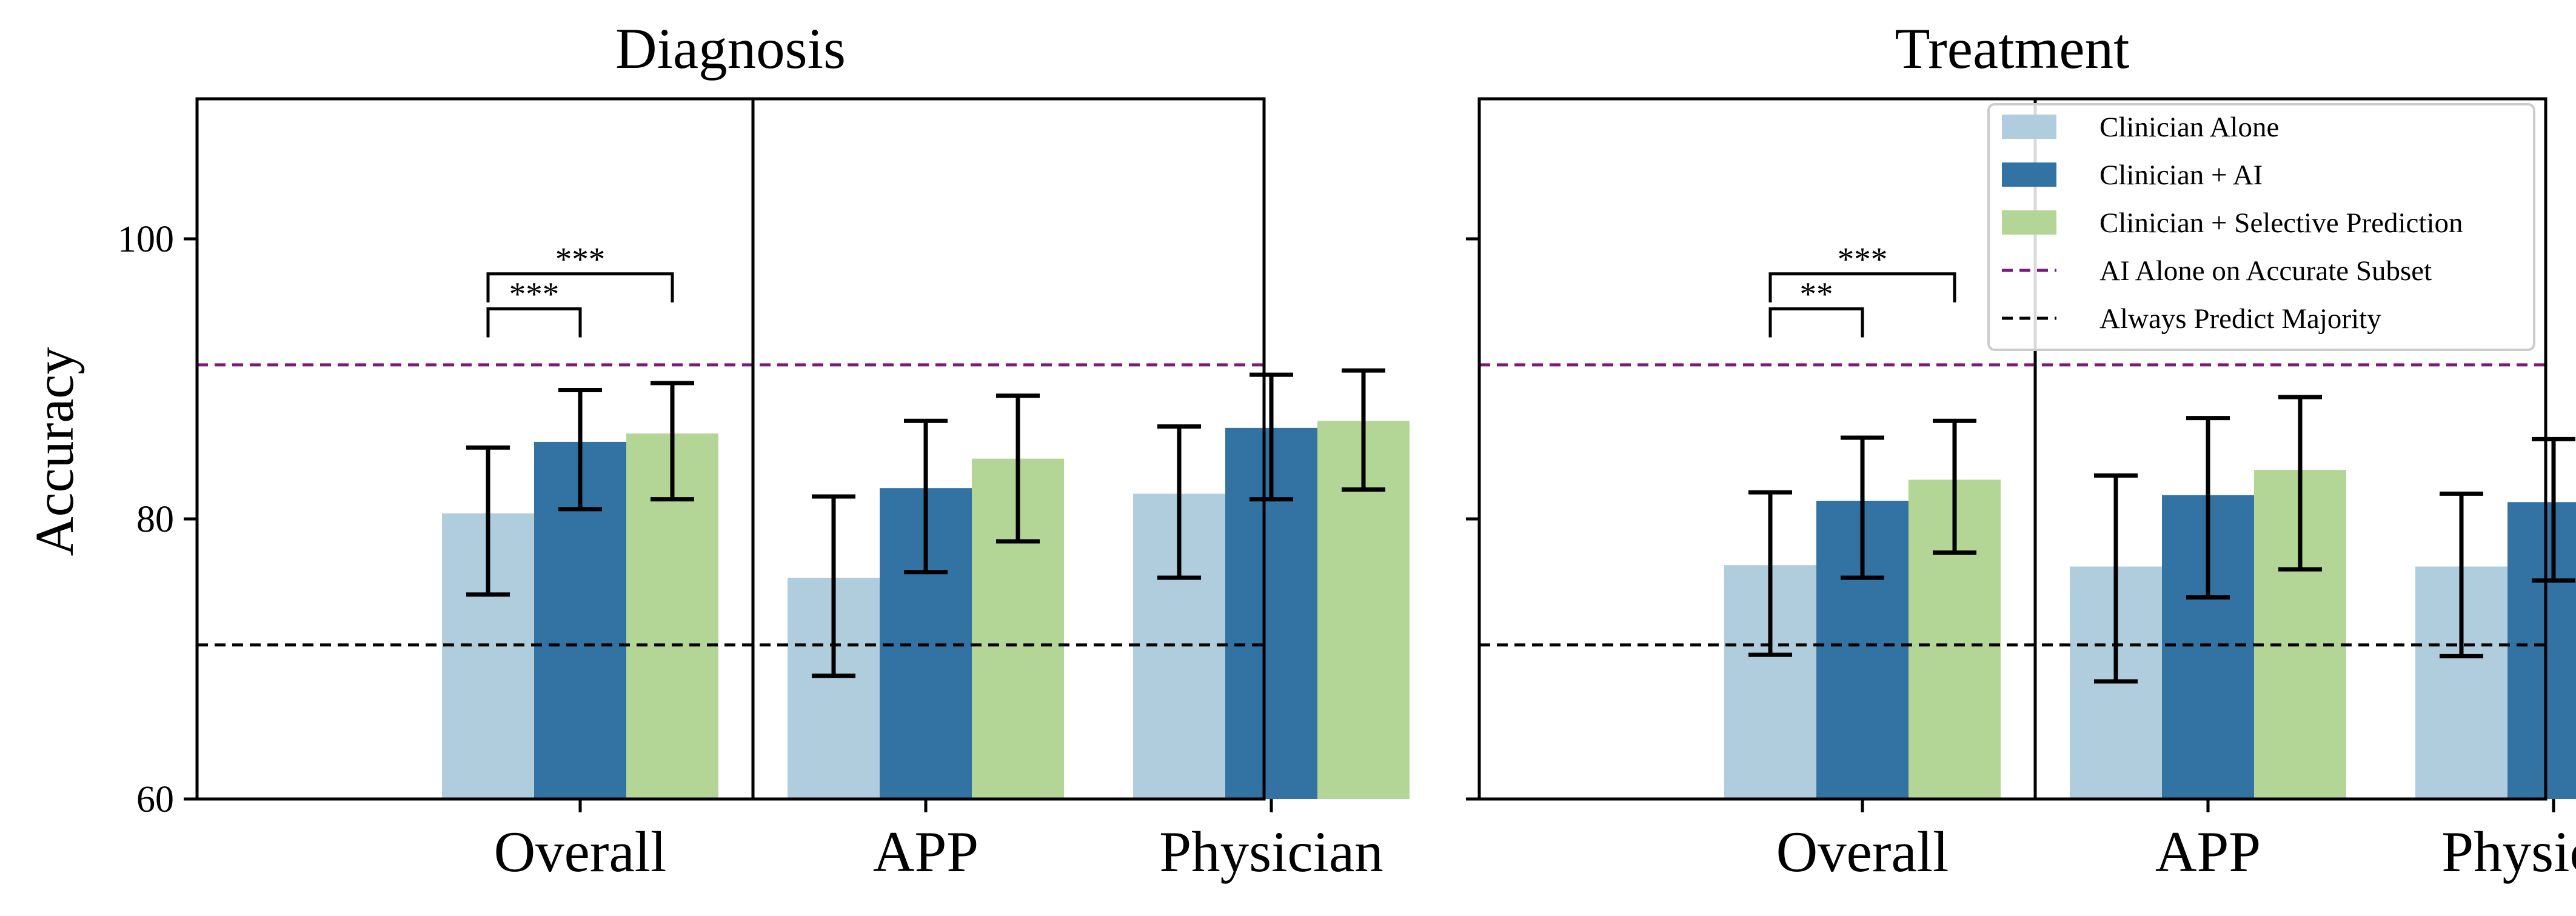 The height and width of the screenshot is (916, 2576). I want to click on y-axis-label: Accuracy, so click(55, 452).